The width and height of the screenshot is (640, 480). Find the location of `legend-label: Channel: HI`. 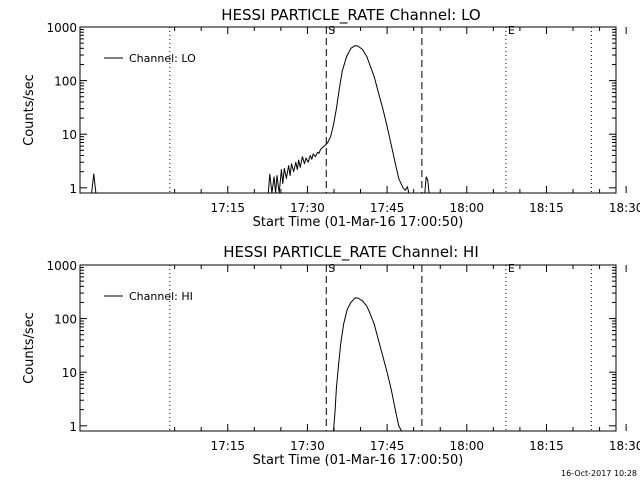

legend-label: Channel: HI is located at coordinates (161, 296).